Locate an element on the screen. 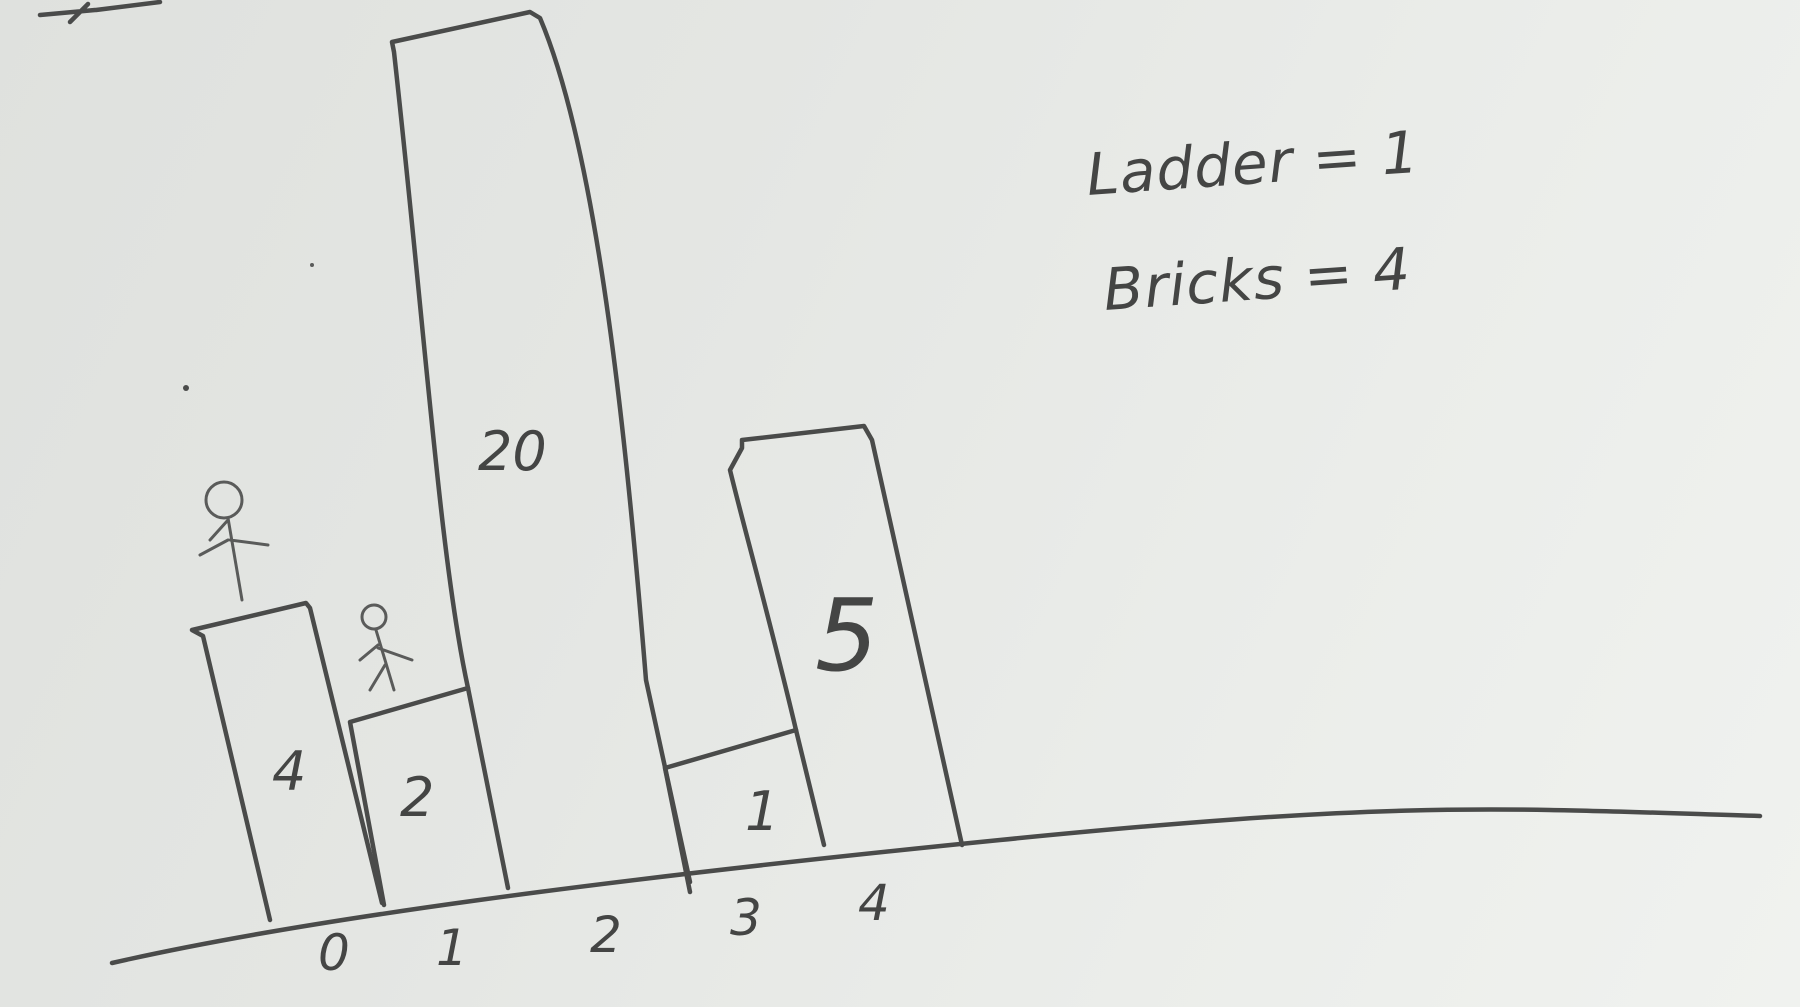 The image size is (1800, 1007). building-1: 2 is located at coordinates (429, 796).